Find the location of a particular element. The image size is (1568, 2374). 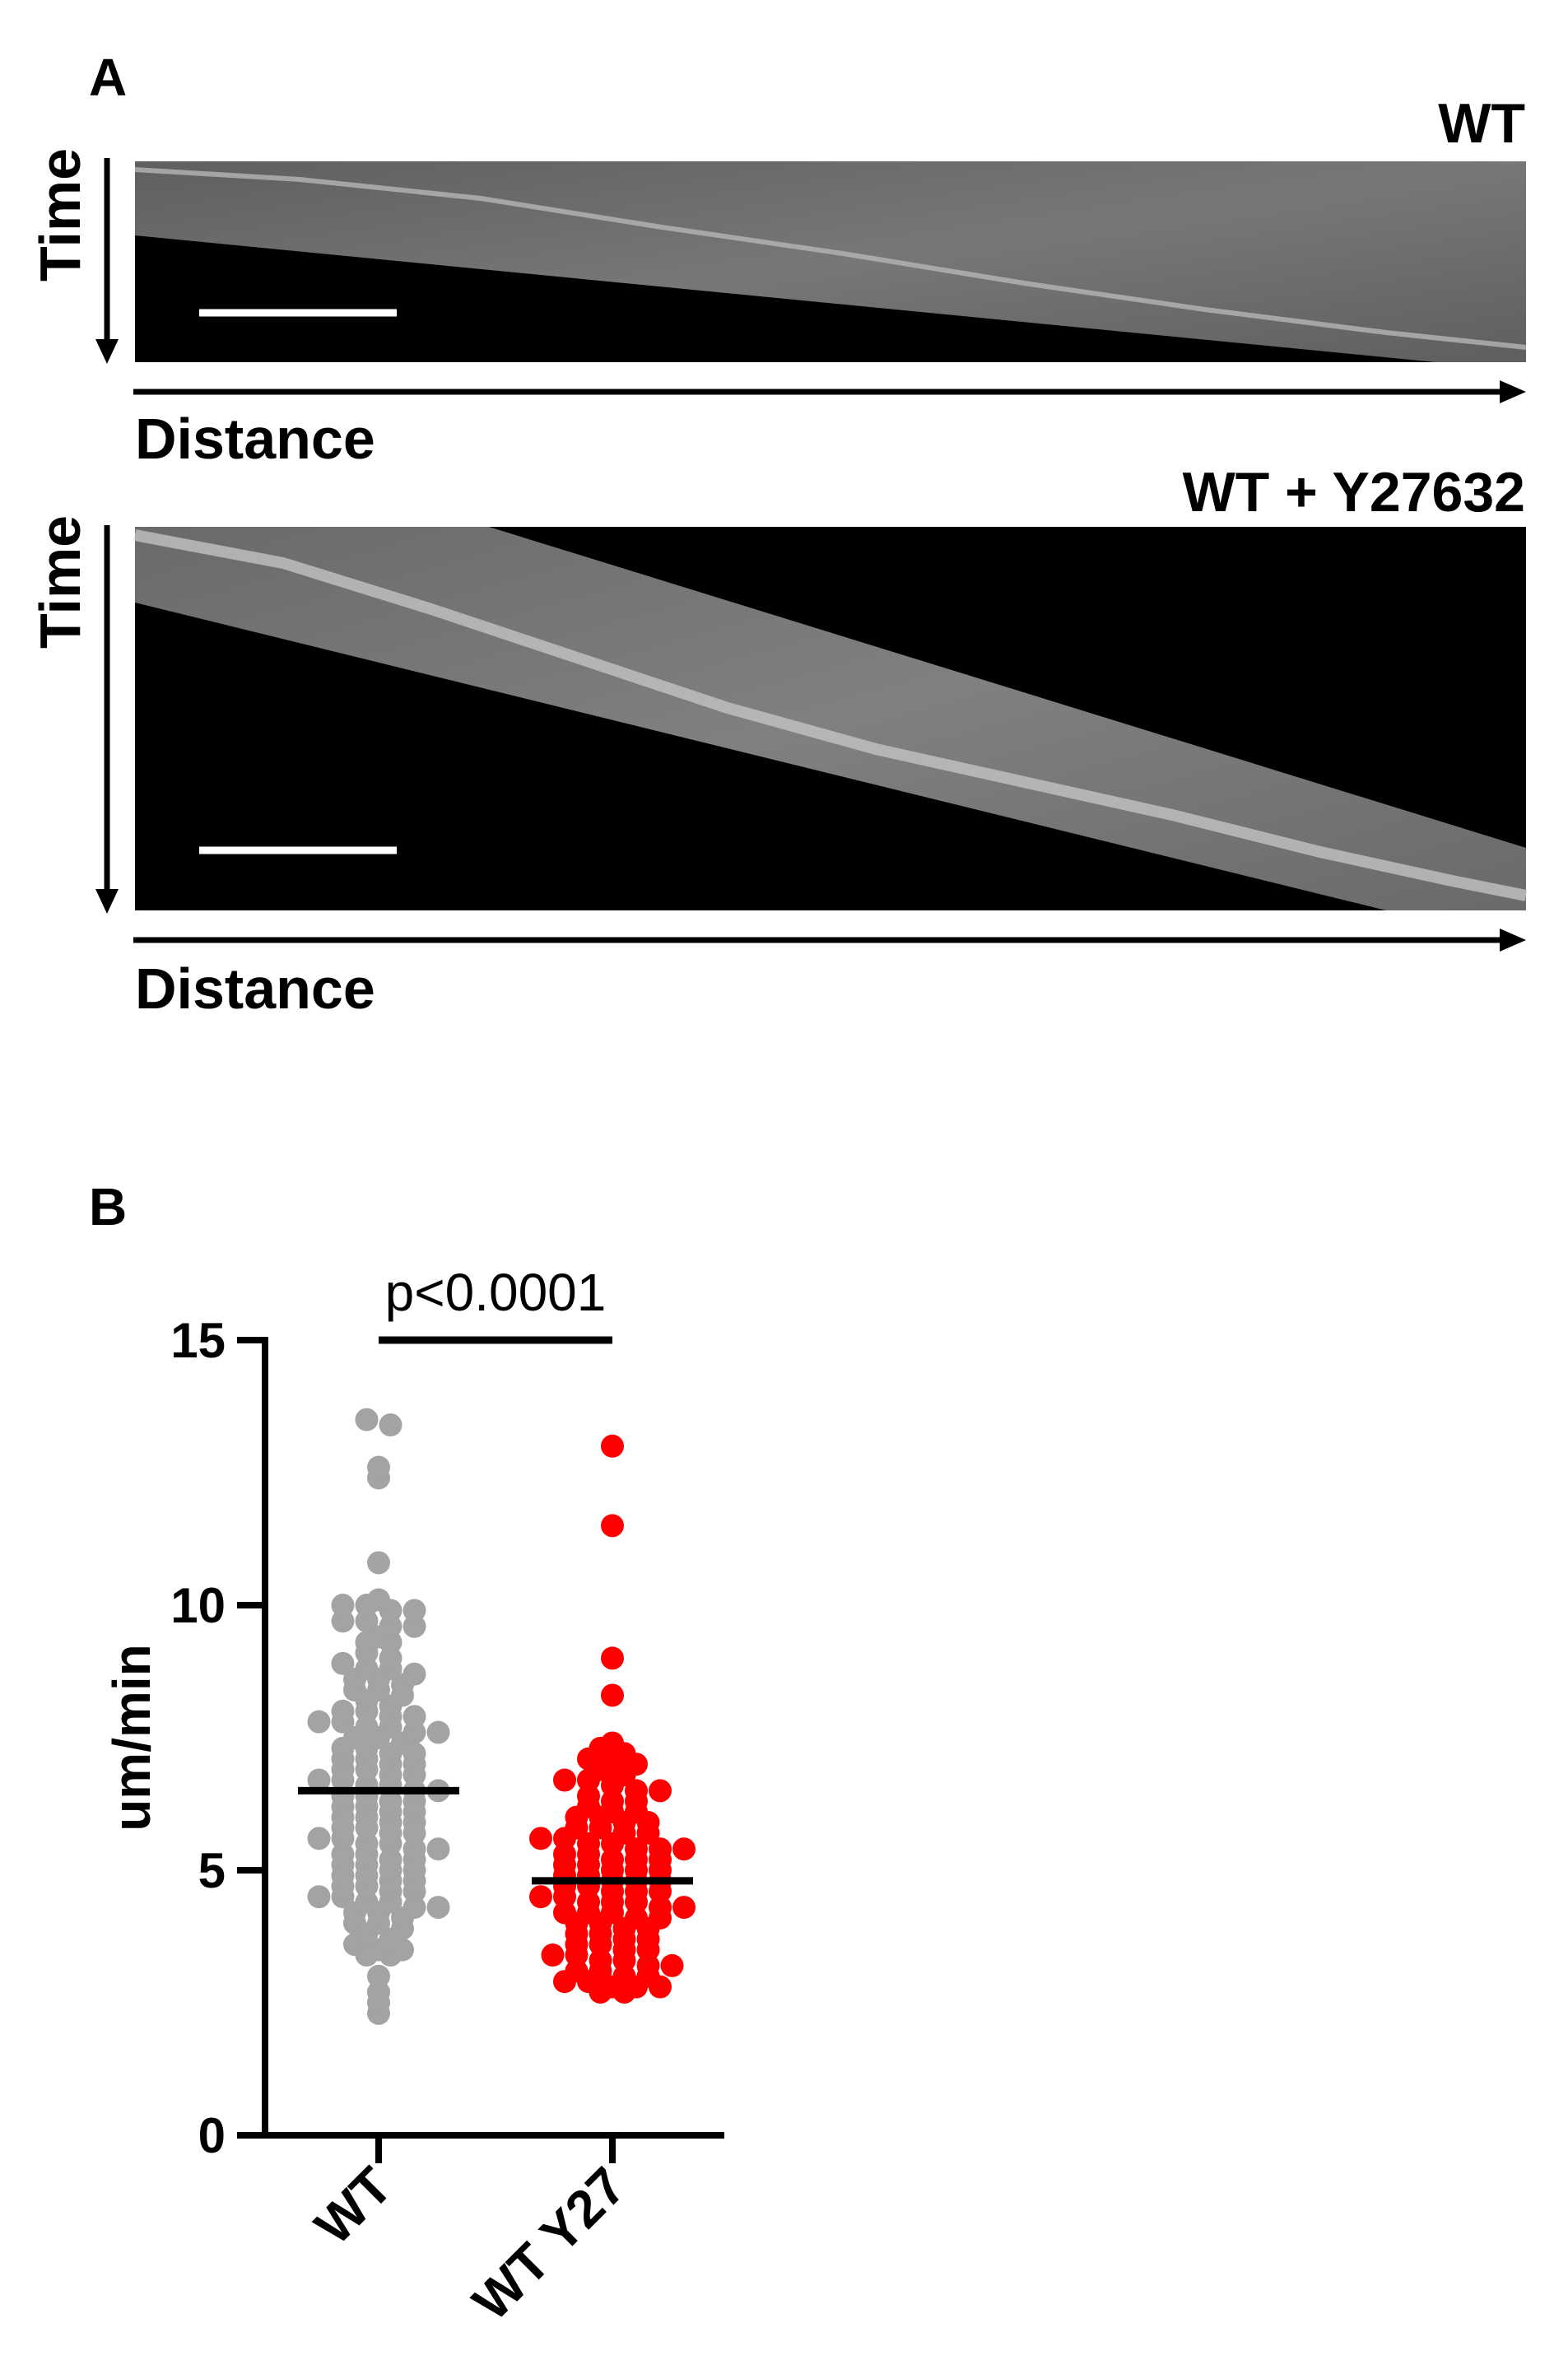

kymo-2-time-arrow is located at coordinates (107, 719).